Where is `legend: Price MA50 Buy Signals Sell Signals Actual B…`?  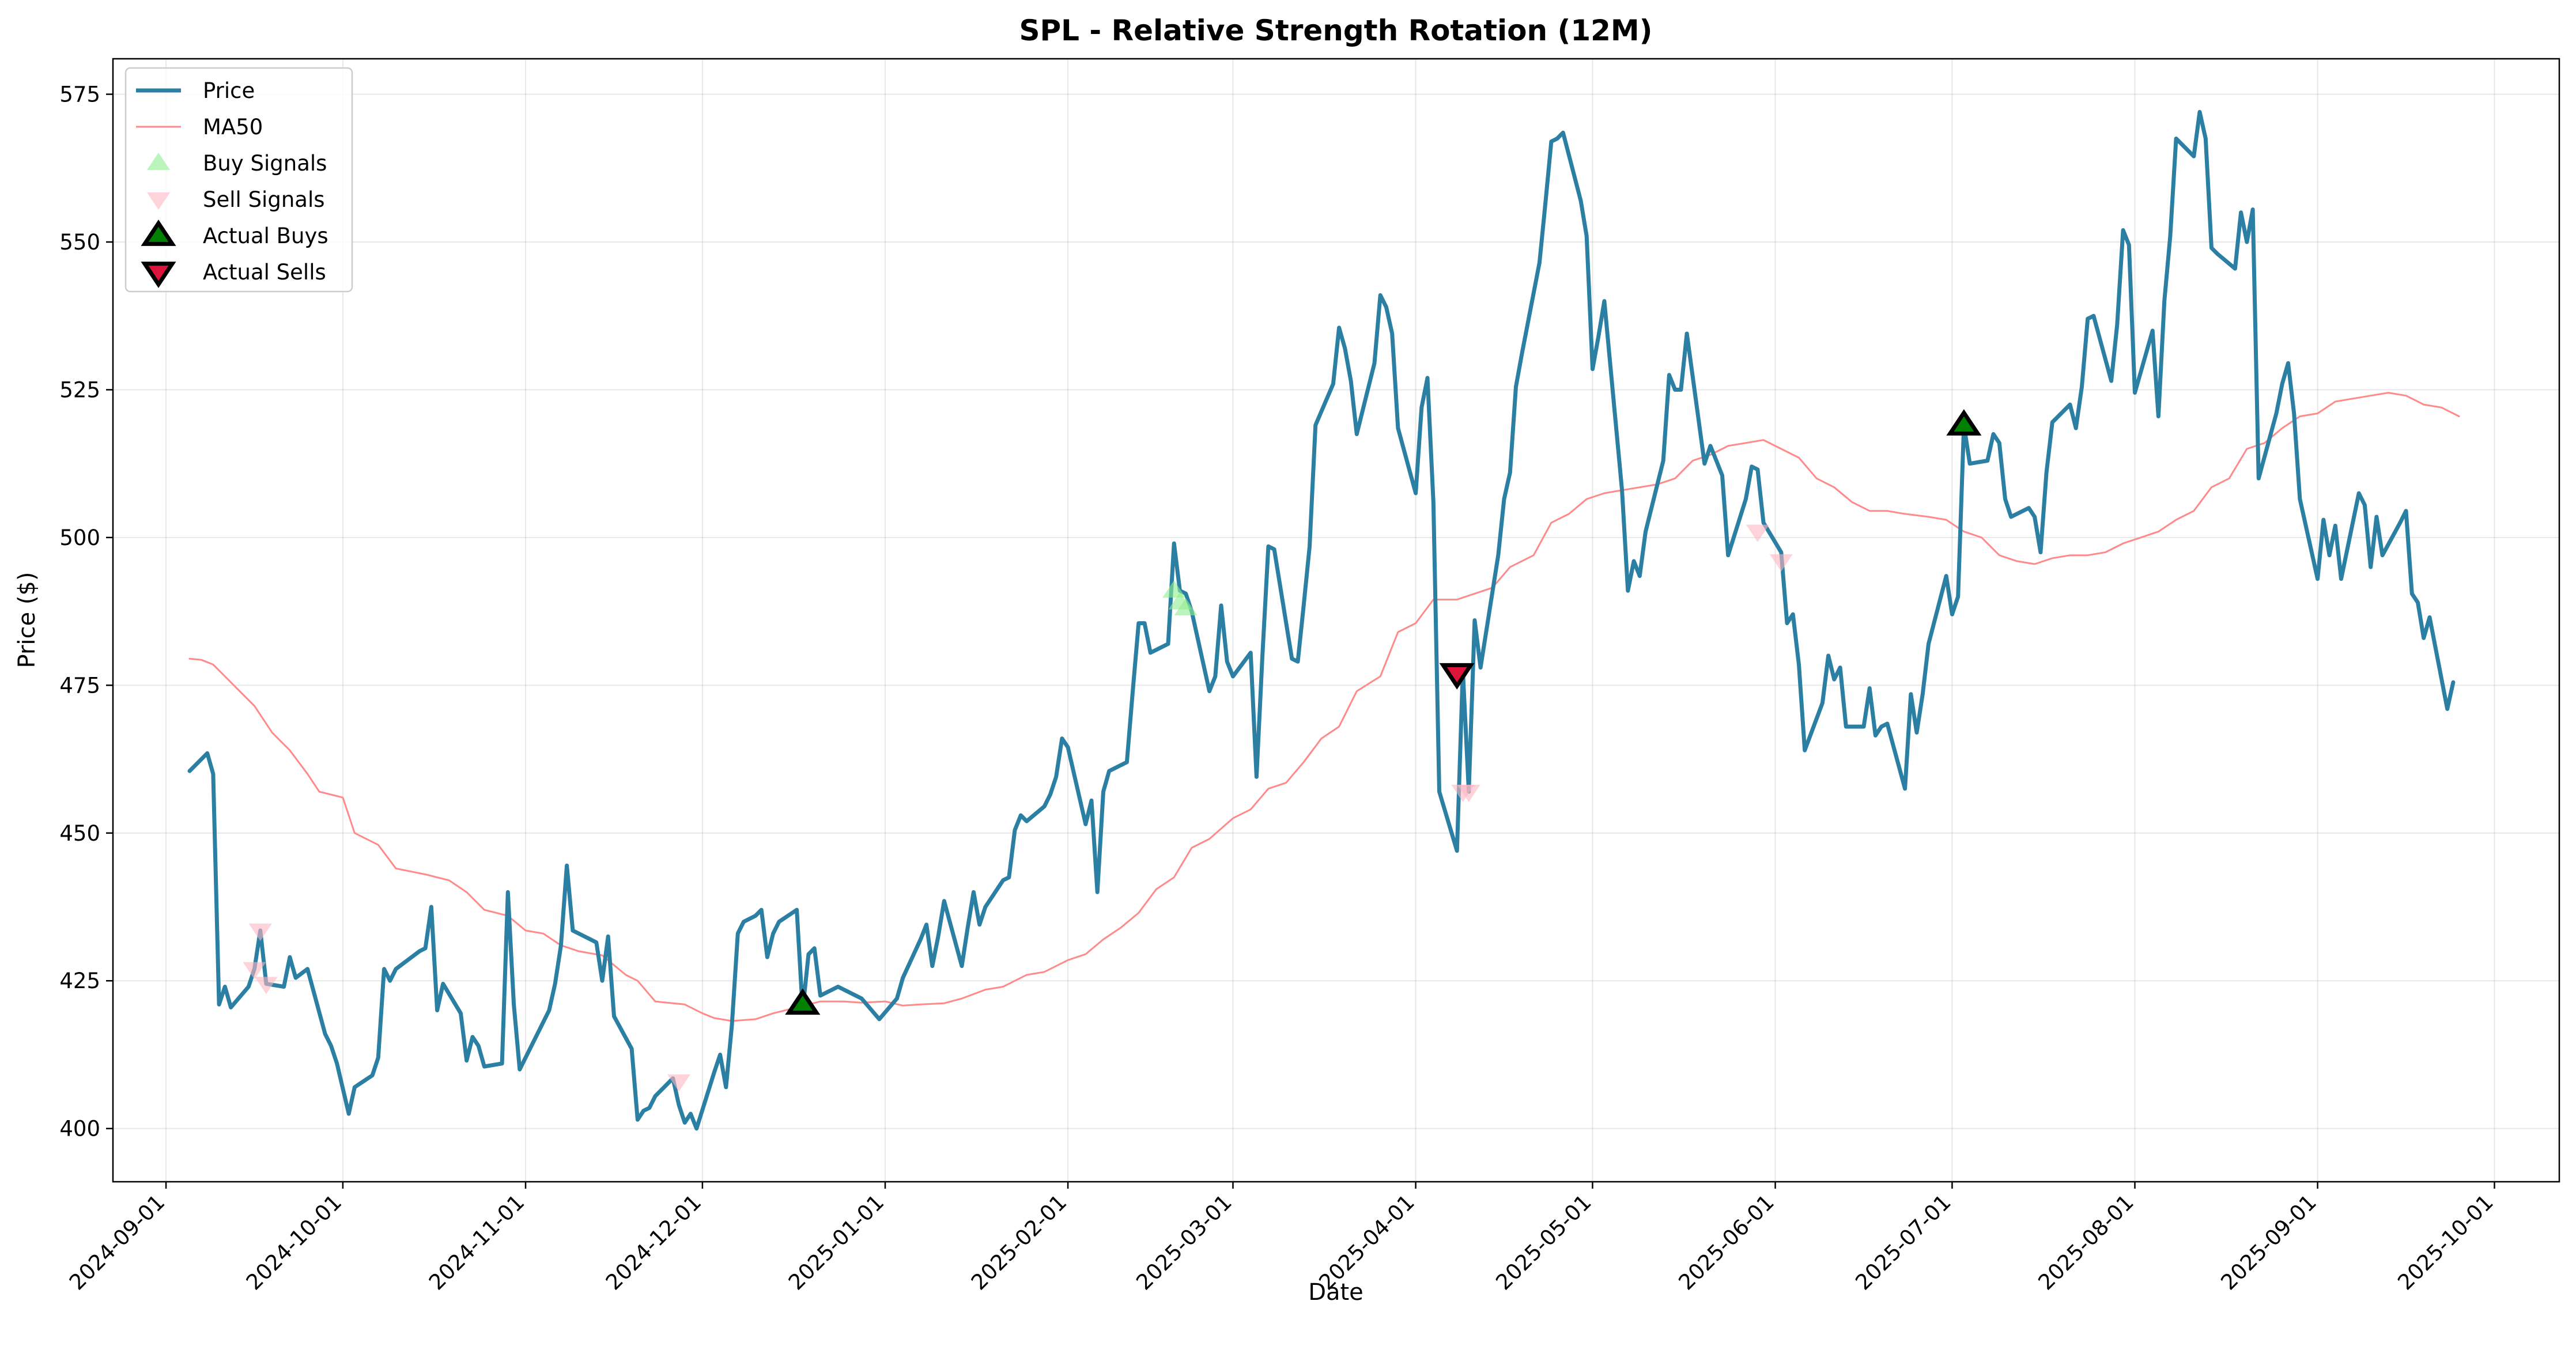
legend: Price MA50 Buy Signals Sell Signals Actual B… is located at coordinates (238, 180).